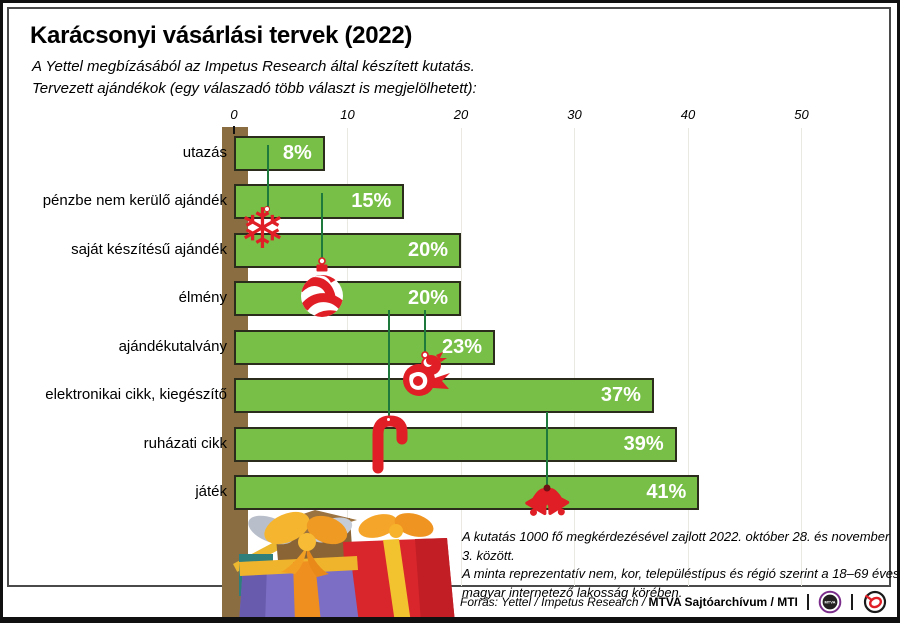 The image size is (900, 623). What do you see at coordinates (202, 298) in the screenshot?
I see `category-label: élmény` at bounding box center [202, 298].